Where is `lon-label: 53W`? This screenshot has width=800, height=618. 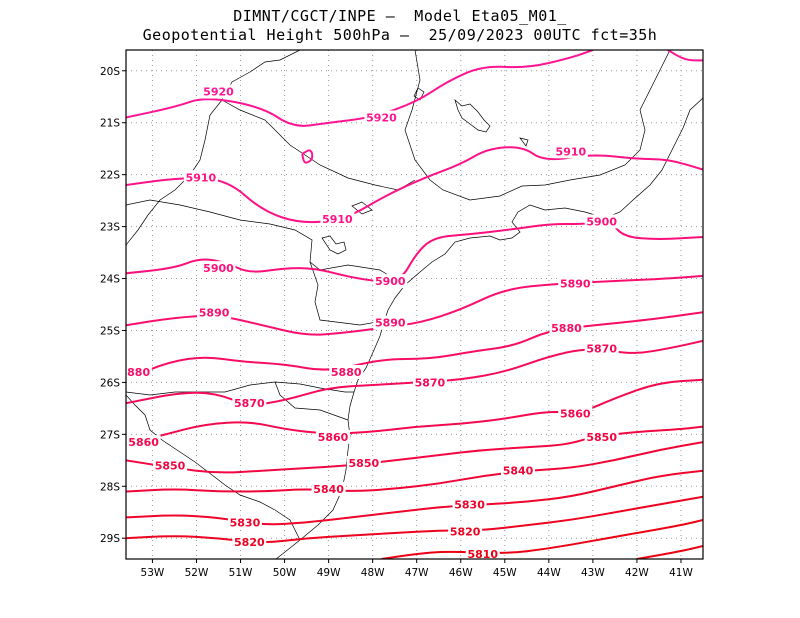
lon-label: 53W is located at coordinates (153, 573).